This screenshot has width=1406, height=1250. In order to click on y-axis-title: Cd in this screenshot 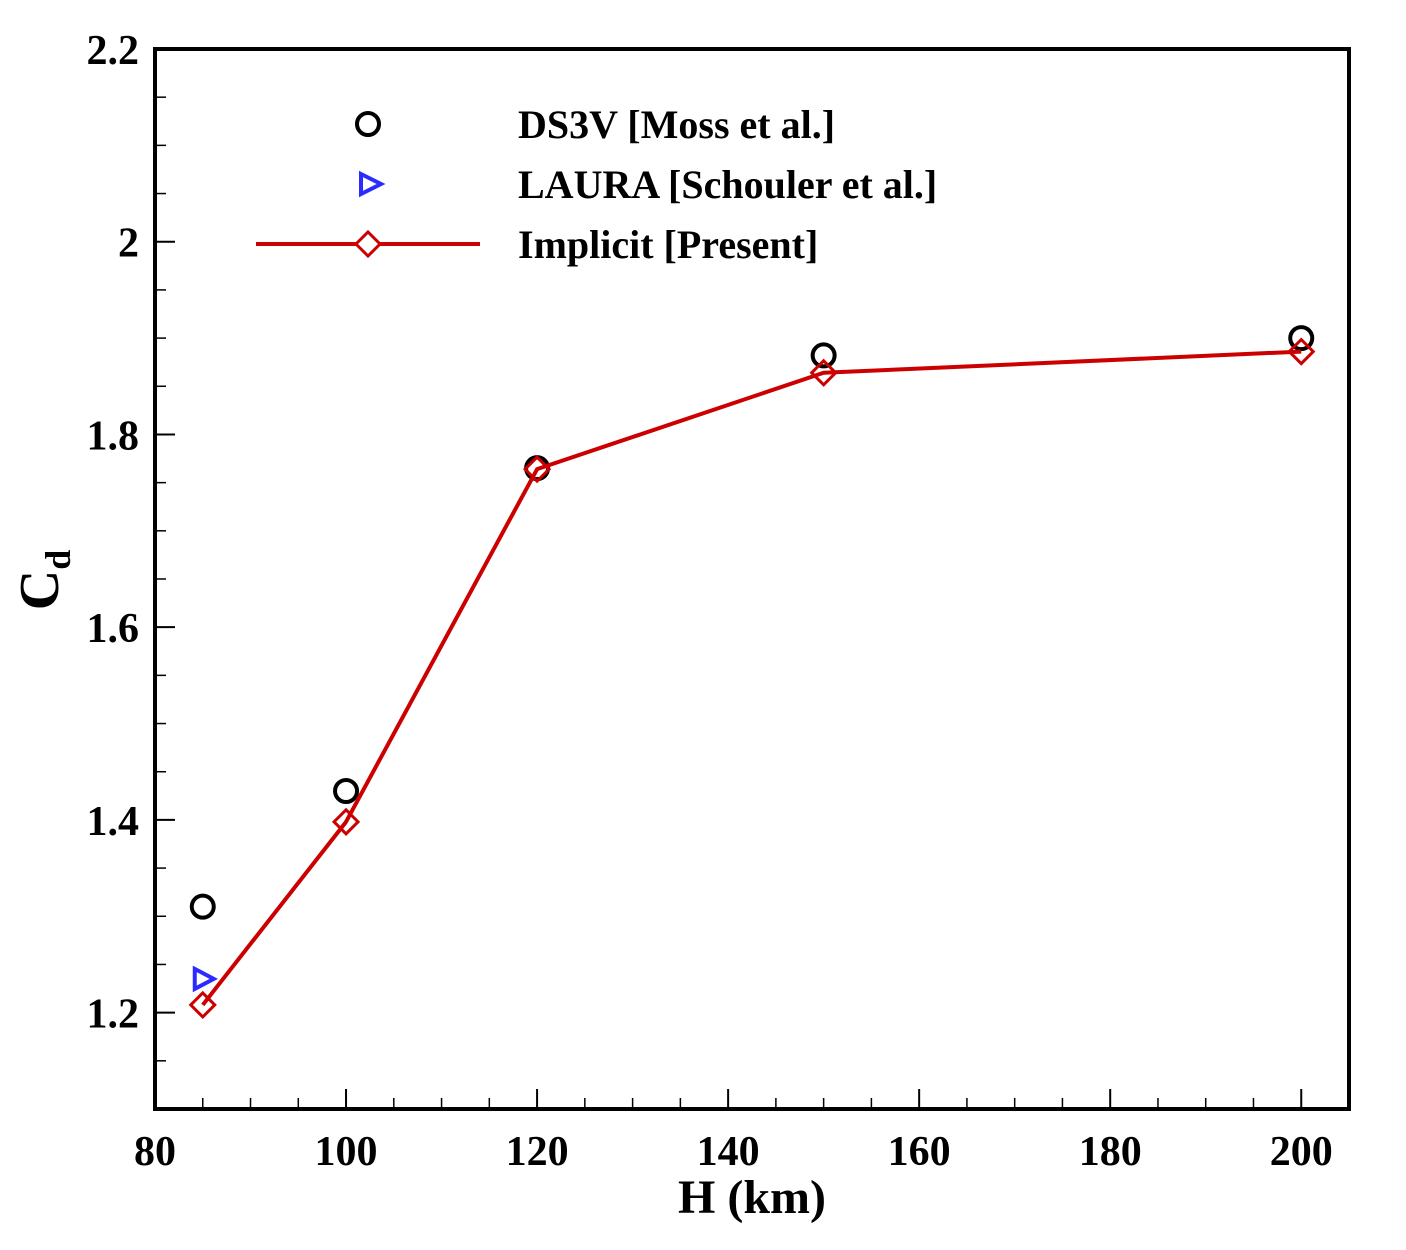, I will do `click(43, 580)`.